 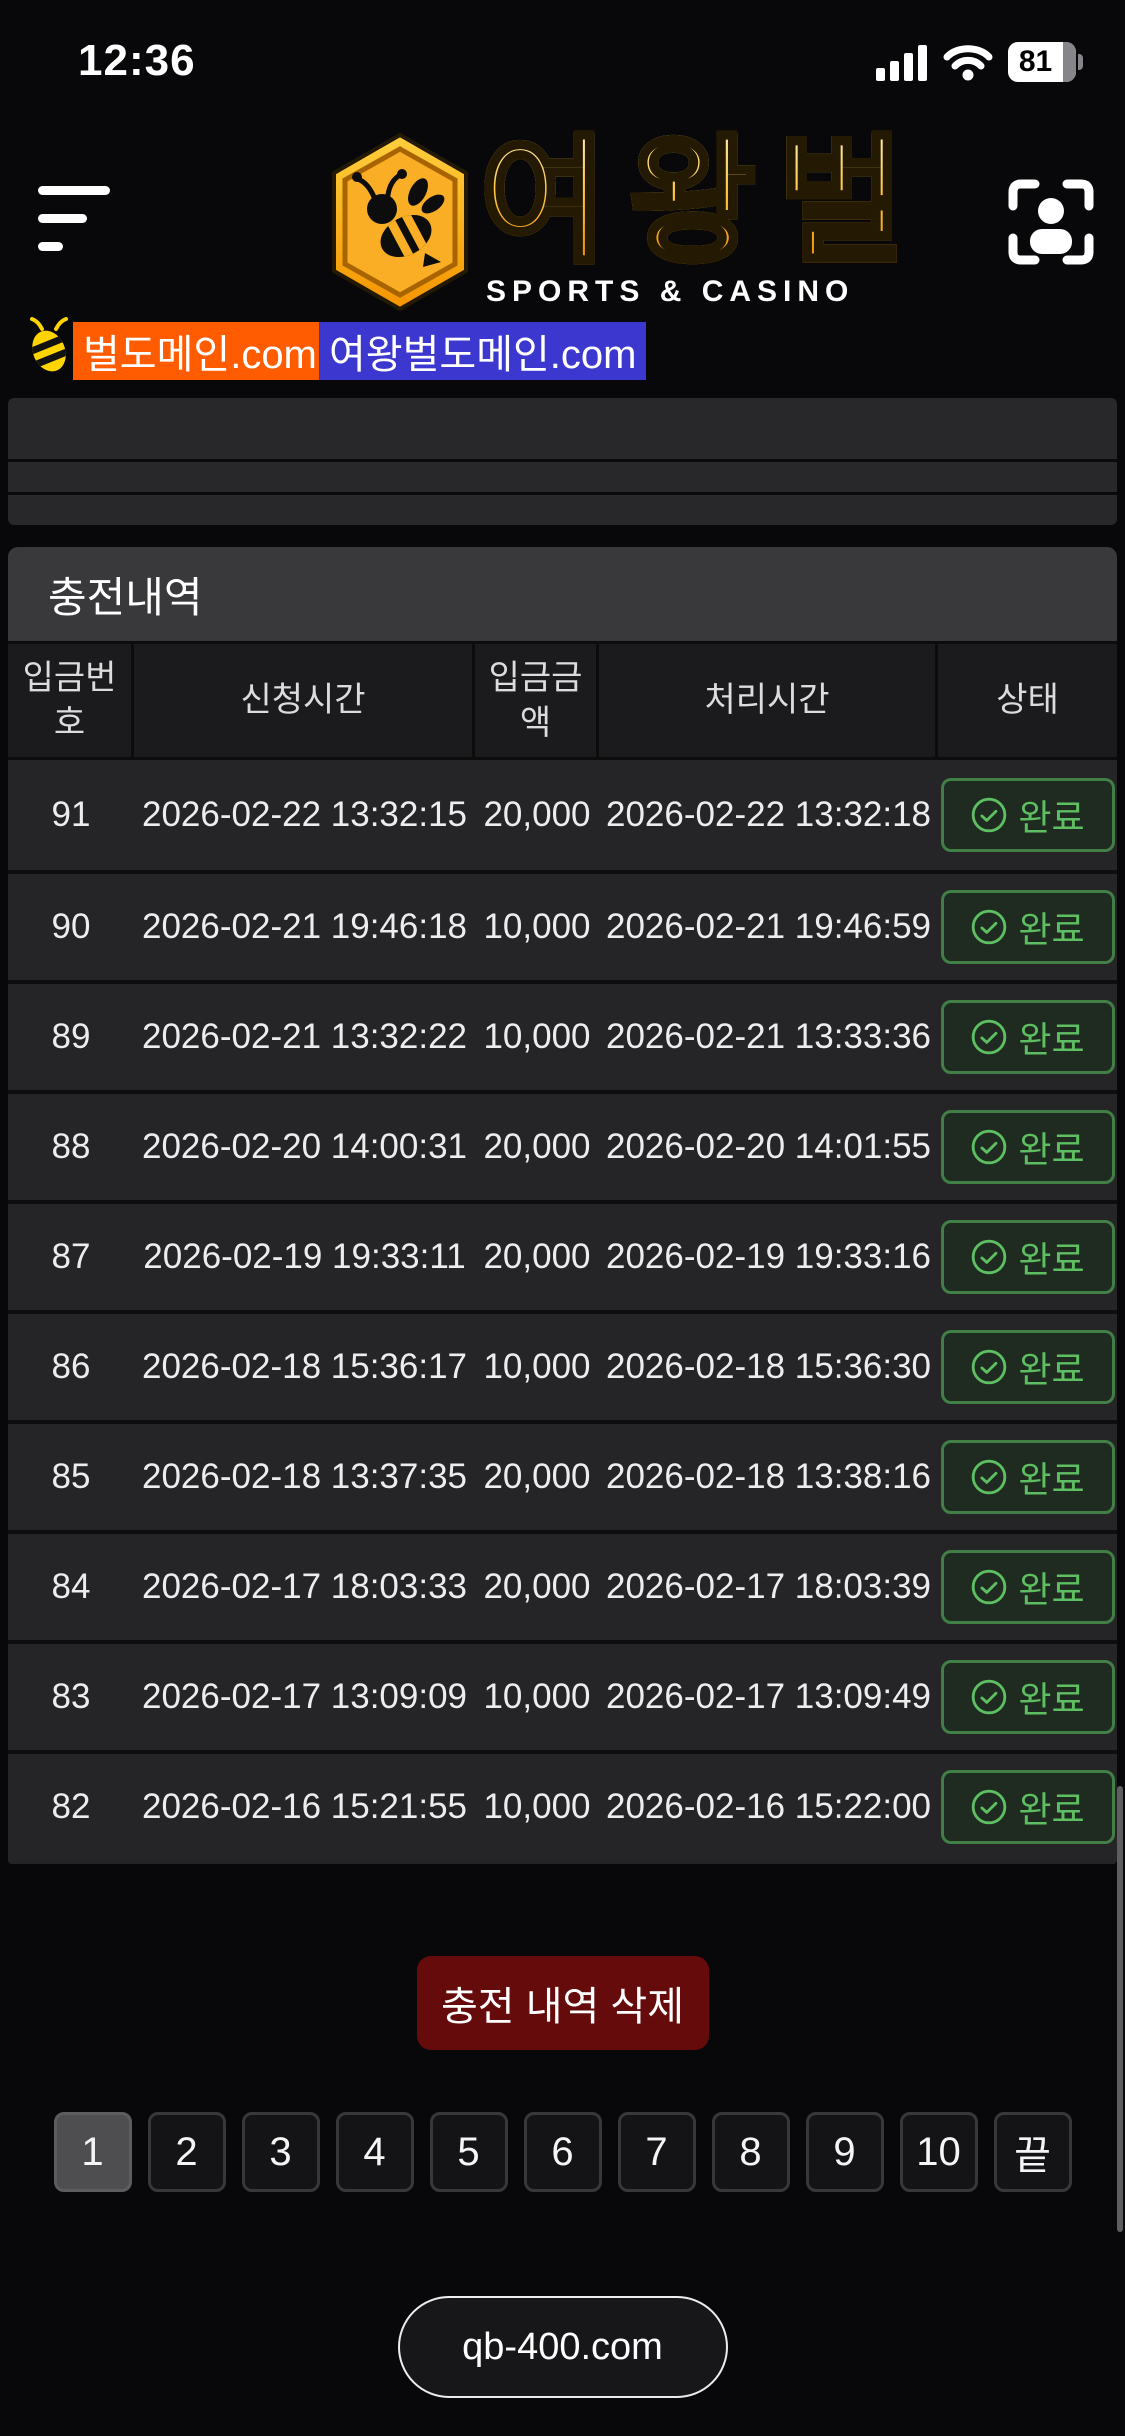 What do you see at coordinates (750, 2152) in the screenshot?
I see `page-button: 8` at bounding box center [750, 2152].